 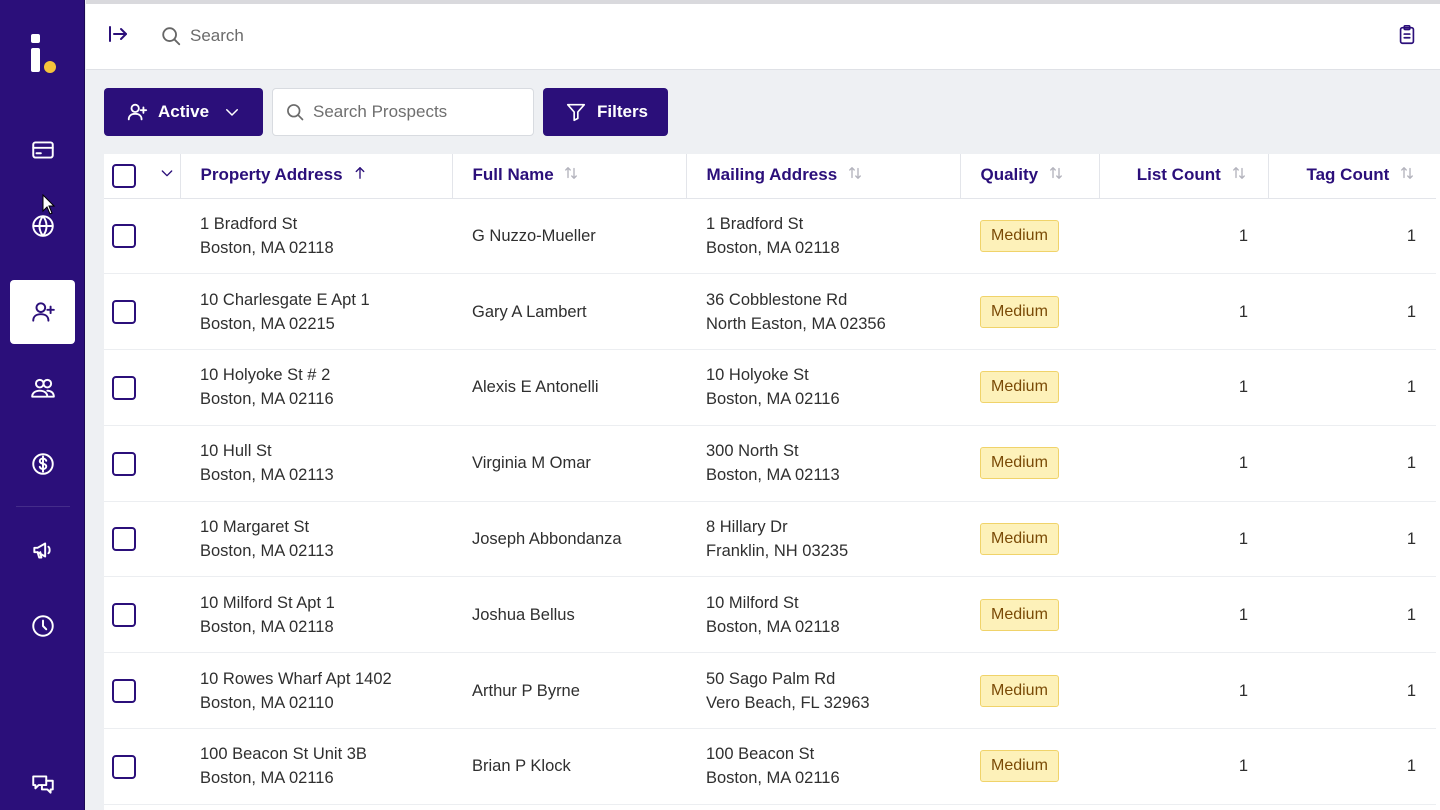 I want to click on property-city: Boston, MA 02116, so click(x=267, y=399).